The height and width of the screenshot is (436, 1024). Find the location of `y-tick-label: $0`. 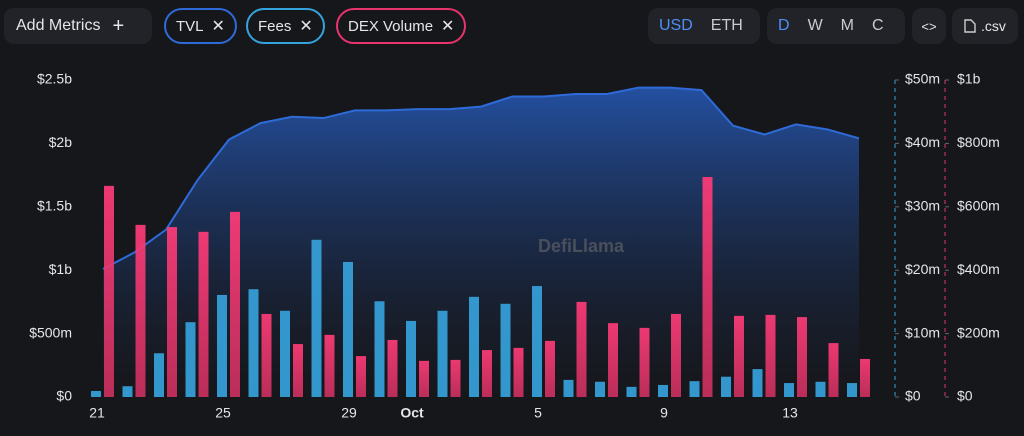

y-tick-label: $0 is located at coordinates (64, 396).